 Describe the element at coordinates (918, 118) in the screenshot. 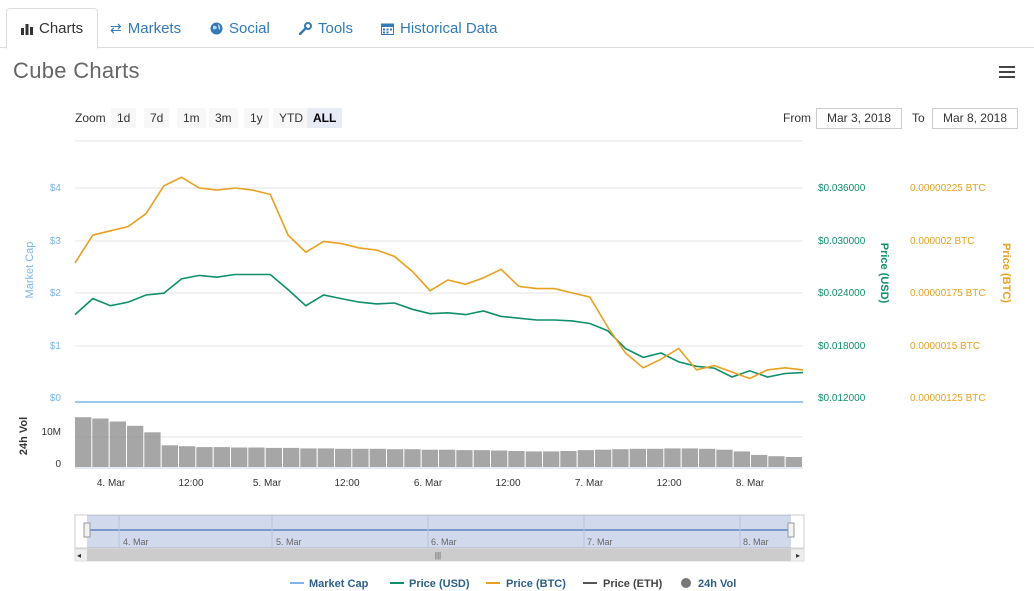

I see `to-label: To` at that location.